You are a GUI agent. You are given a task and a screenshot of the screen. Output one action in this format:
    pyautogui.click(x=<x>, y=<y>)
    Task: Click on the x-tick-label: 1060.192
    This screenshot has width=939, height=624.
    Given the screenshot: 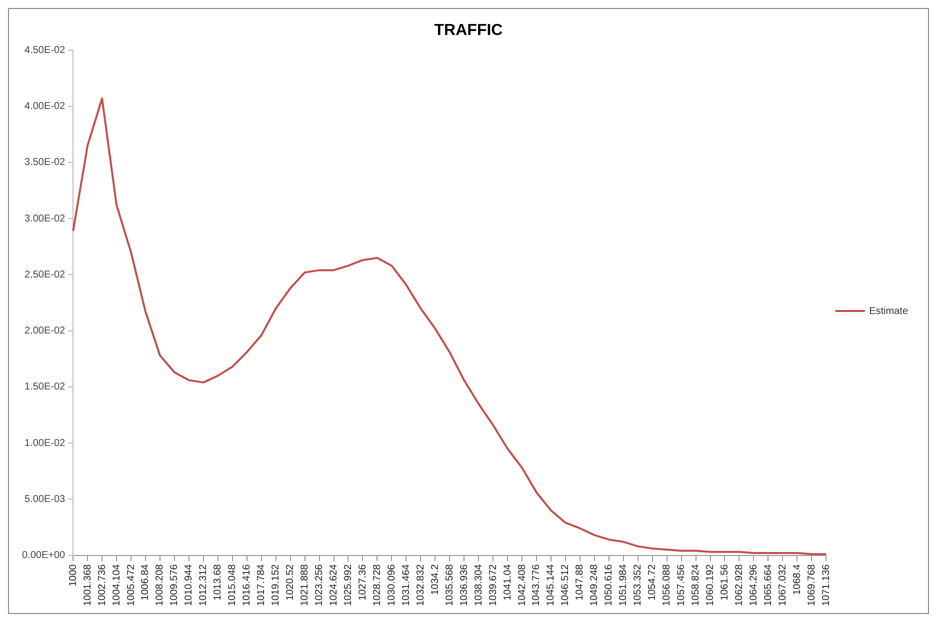 What is the action you would take?
    pyautogui.click(x=710, y=585)
    